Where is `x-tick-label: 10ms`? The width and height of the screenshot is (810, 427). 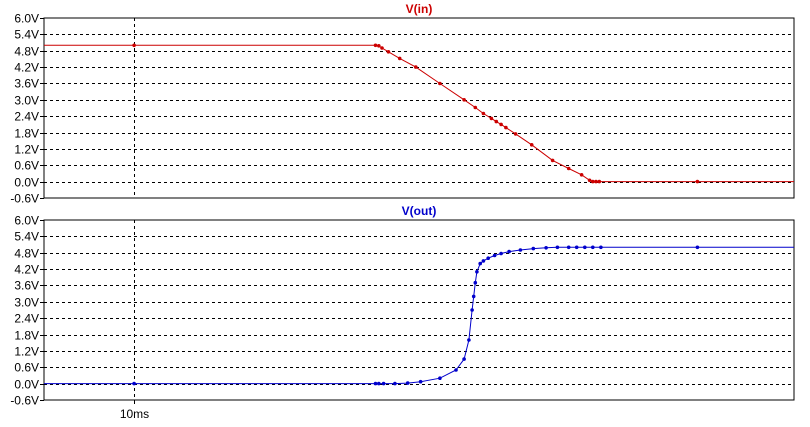 x-tick-label: 10ms is located at coordinates (134, 414).